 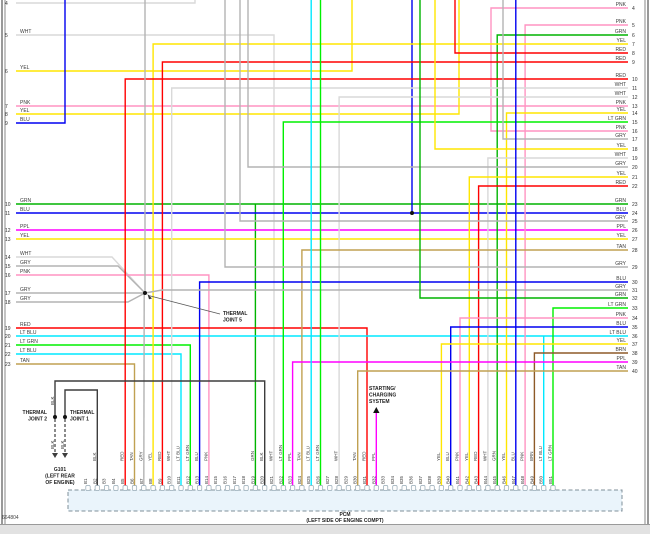 What do you see at coordinates (197, 479) in the screenshot?
I see `pcm-pin-label: B13` at bounding box center [197, 479].